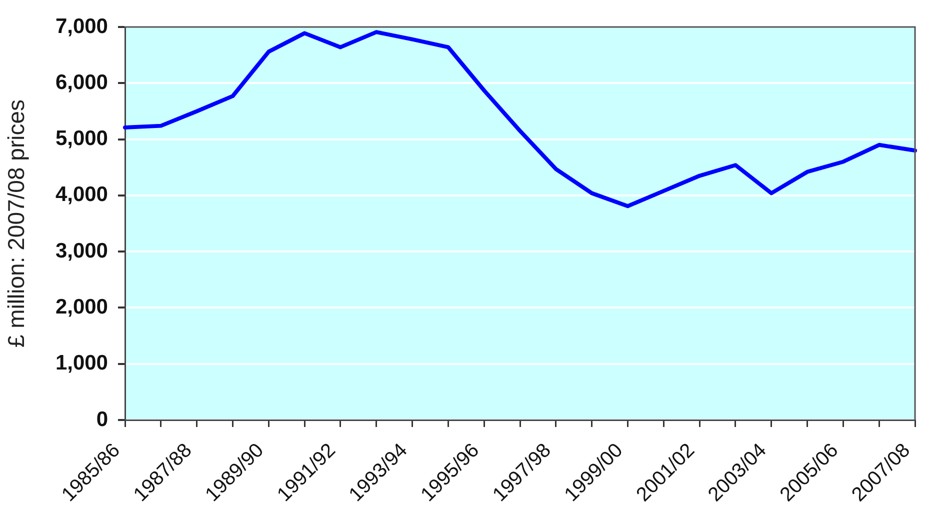  Describe the element at coordinates (81, 363) in the screenshot. I see `y-tick-label: 1,000` at that location.